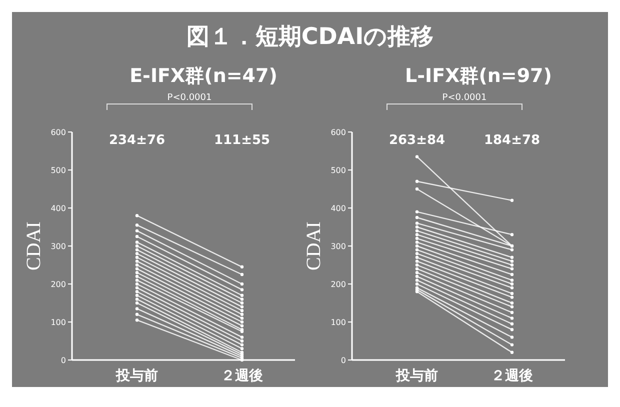 This screenshot has width=620, height=407. What do you see at coordinates (204, 76) in the screenshot?
I see `chart-title: E-IFX群(n=47)` at bounding box center [204, 76].